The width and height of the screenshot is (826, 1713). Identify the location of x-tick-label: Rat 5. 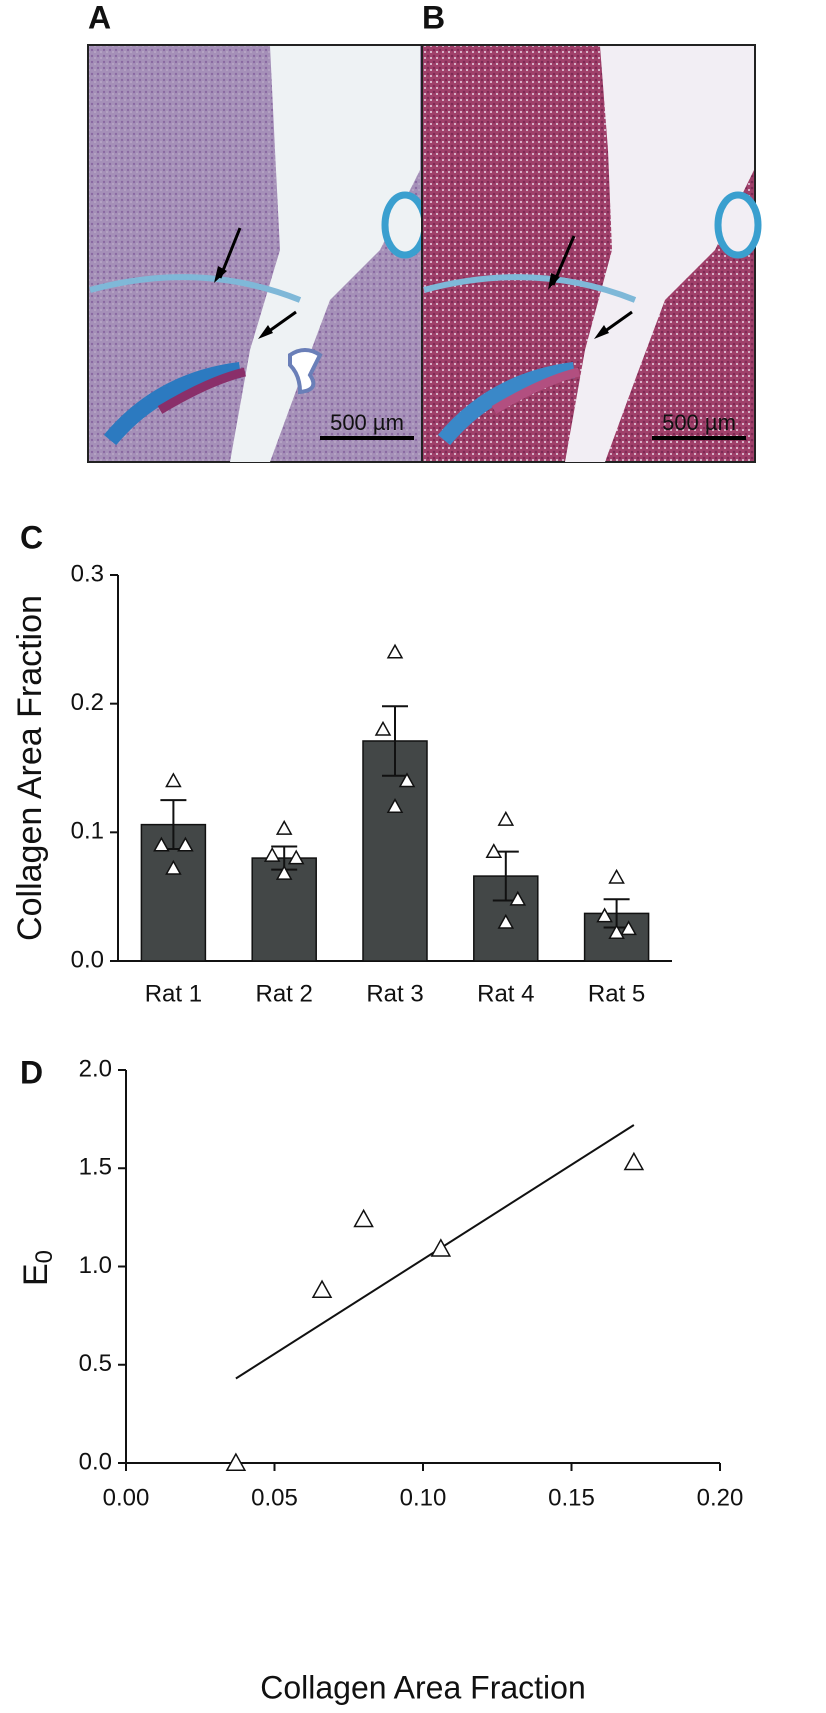
(616, 993).